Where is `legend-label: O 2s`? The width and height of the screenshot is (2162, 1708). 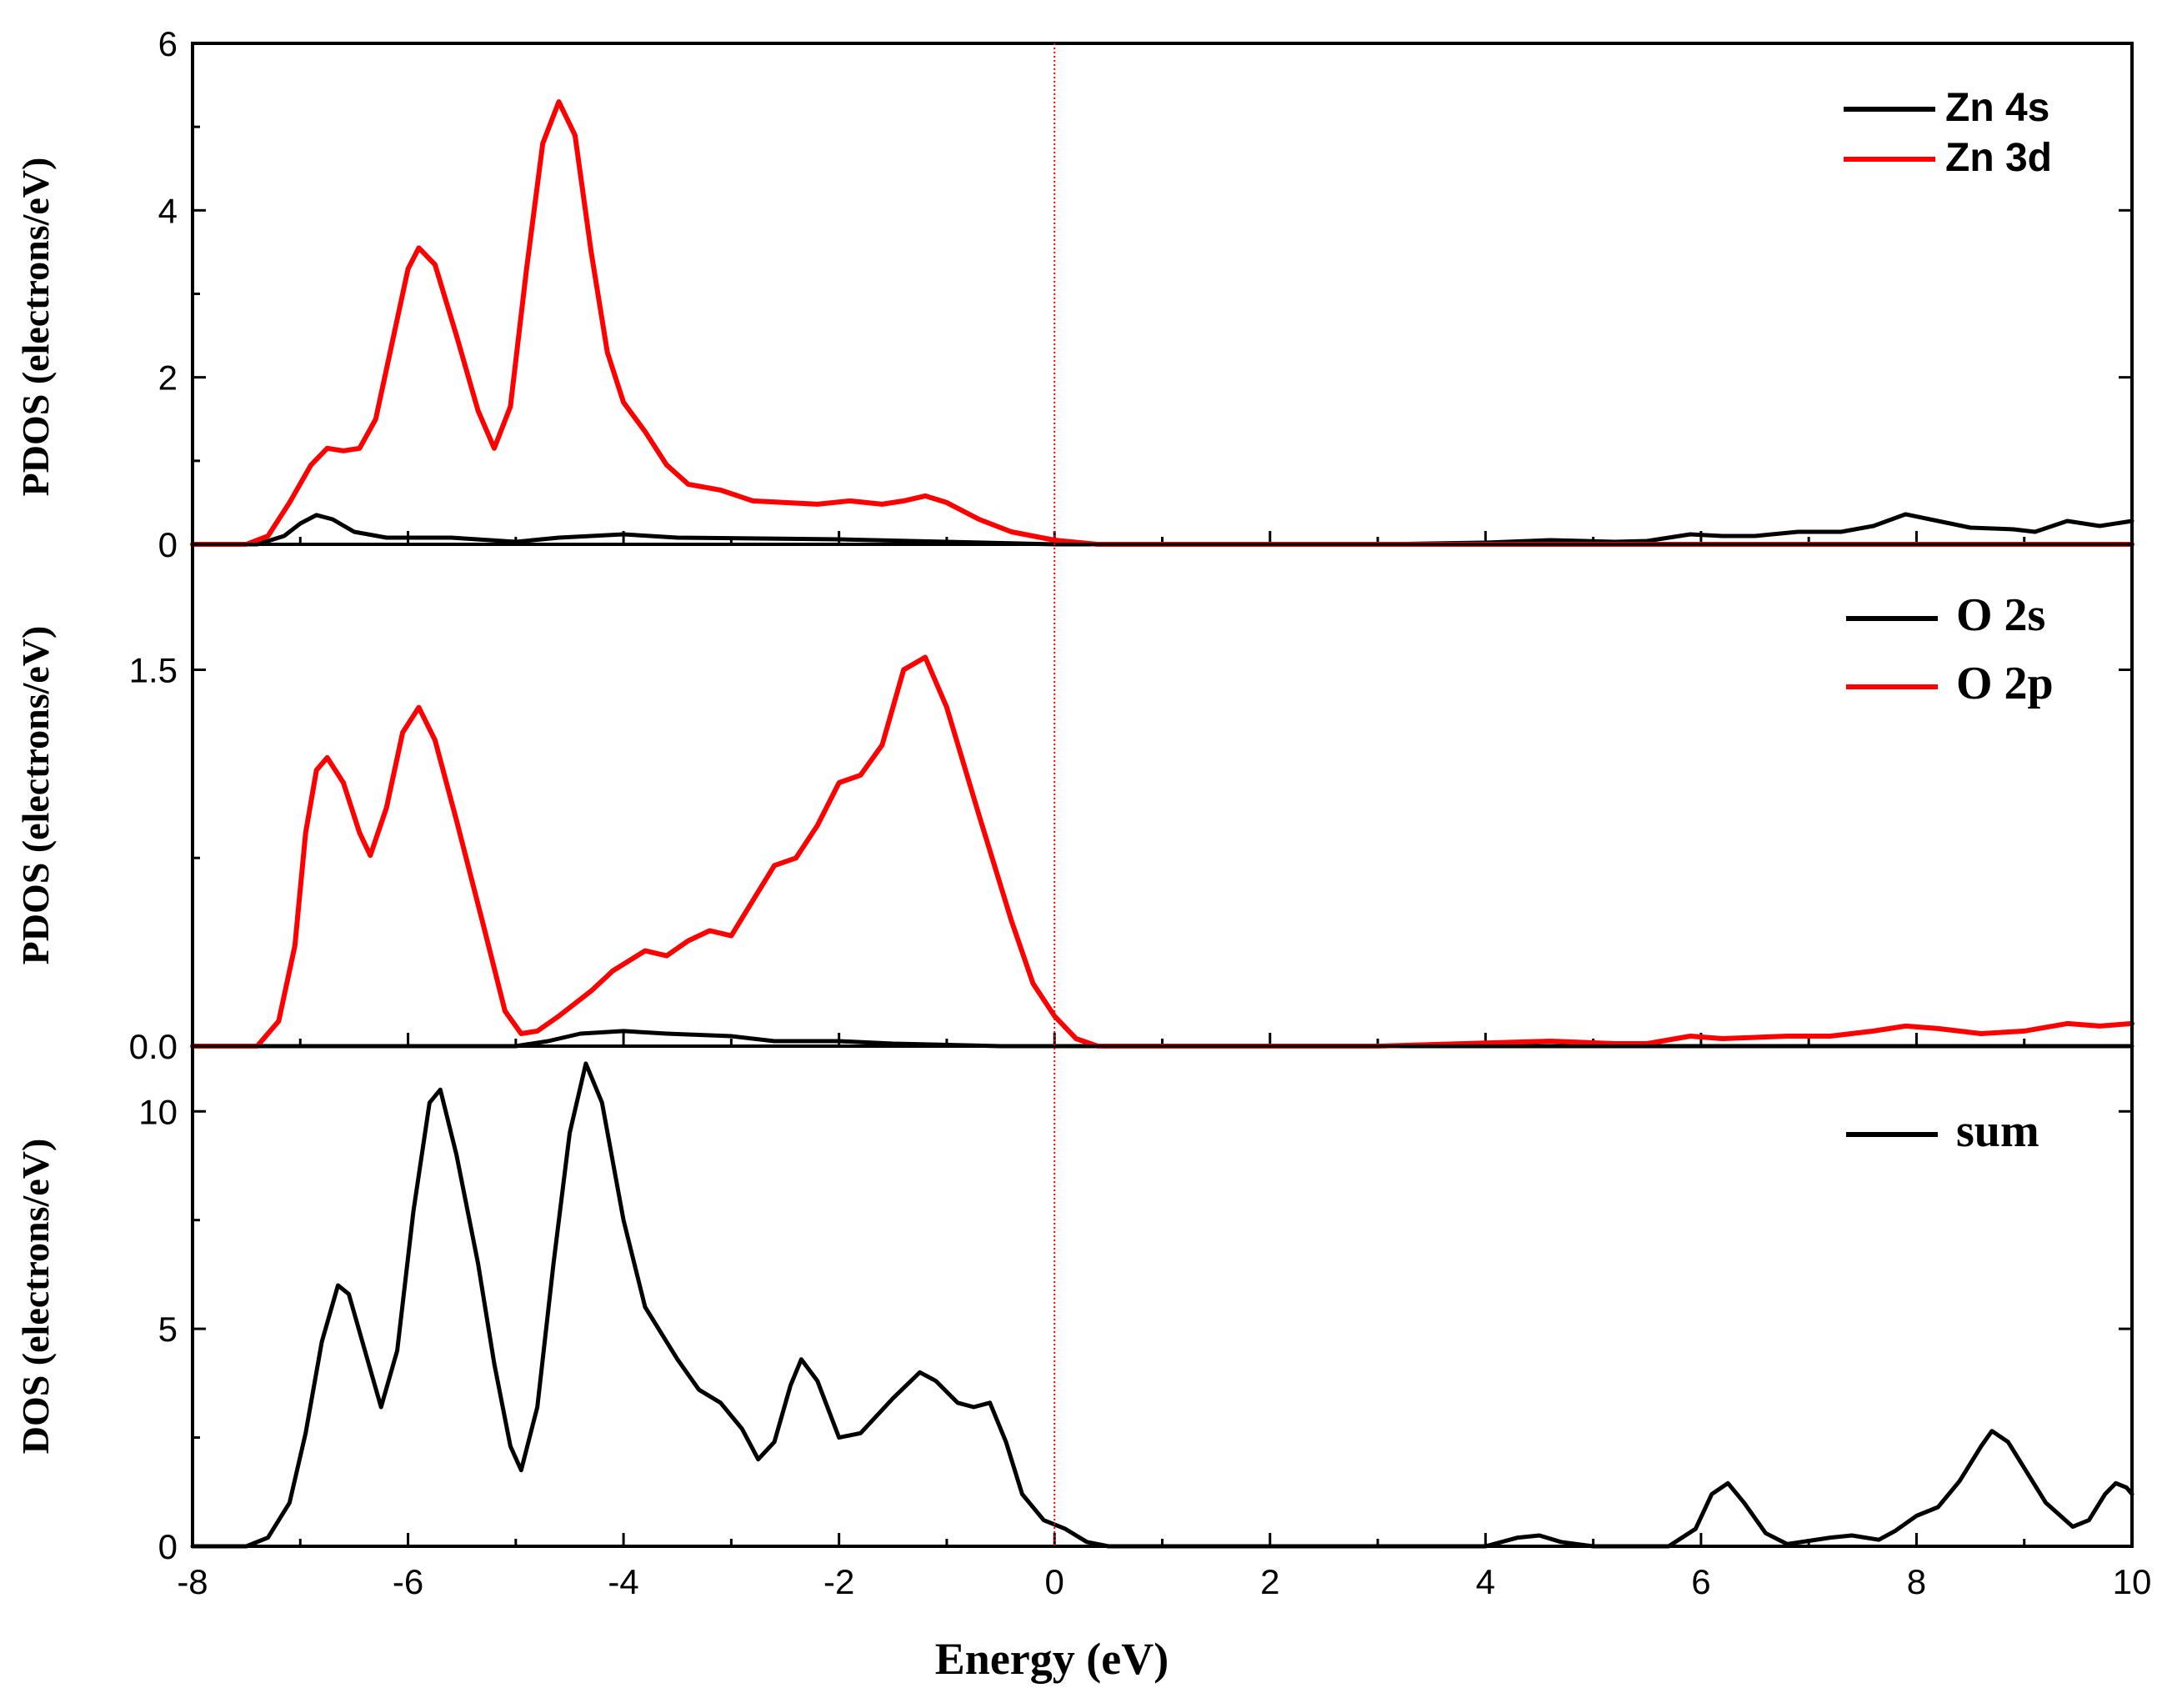 legend-label: O 2s is located at coordinates (2001, 615).